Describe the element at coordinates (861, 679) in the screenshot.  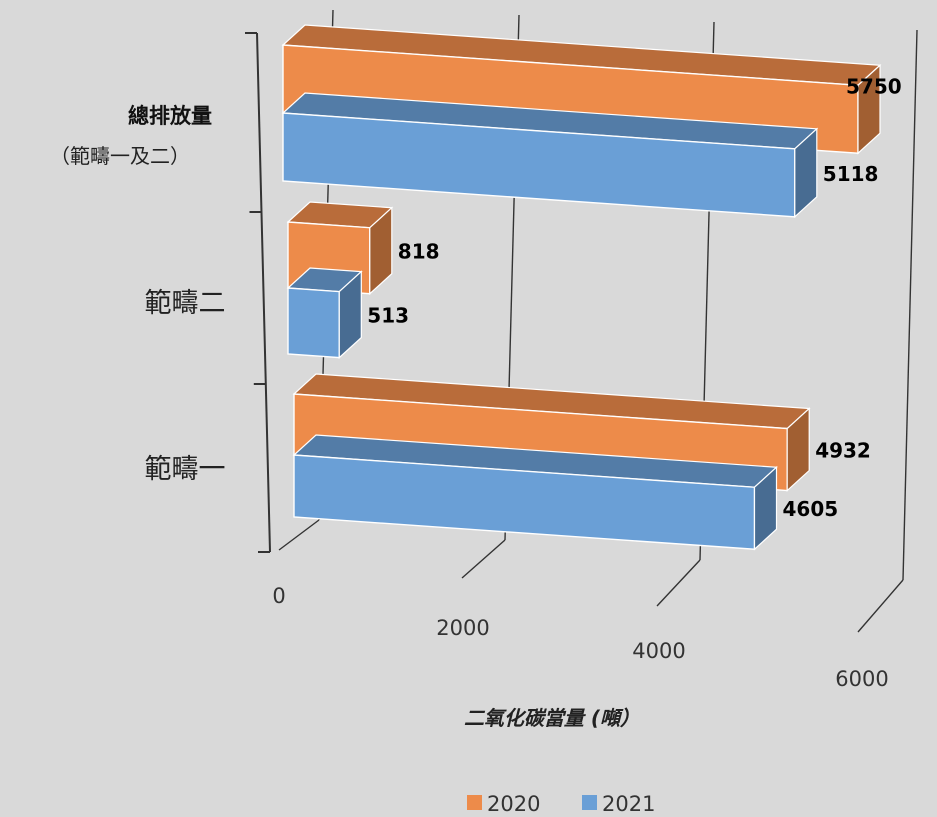
I see `x-tick-6000: 6000` at that location.